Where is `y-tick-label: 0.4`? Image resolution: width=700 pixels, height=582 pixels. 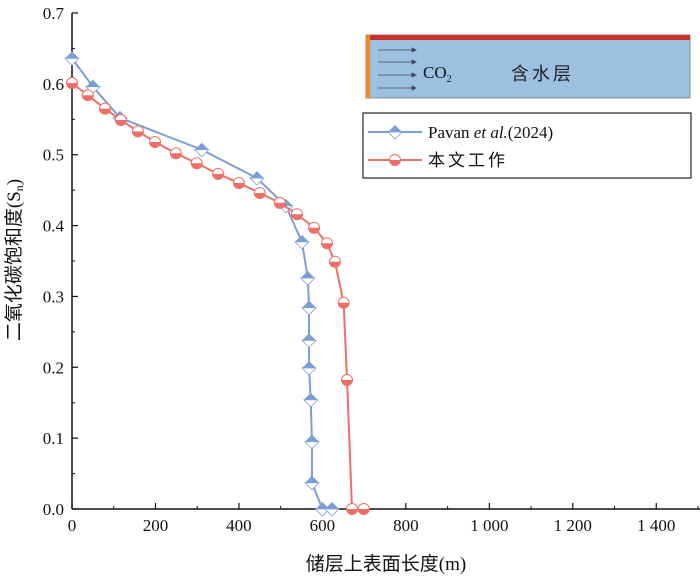
y-tick-label: 0.4 is located at coordinates (54, 226).